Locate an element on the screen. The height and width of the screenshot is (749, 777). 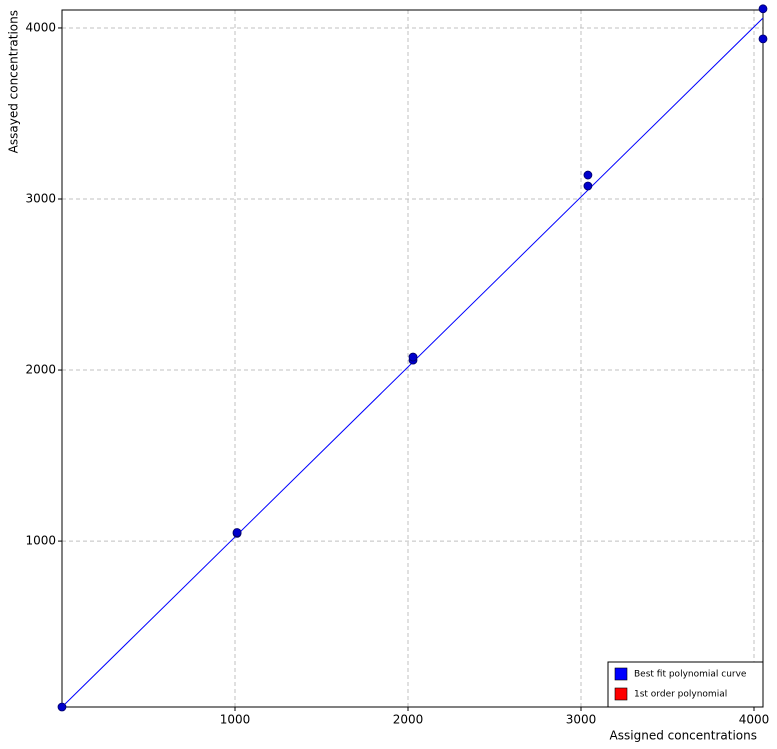
y-tick-label: 1000 is located at coordinates (40, 541).